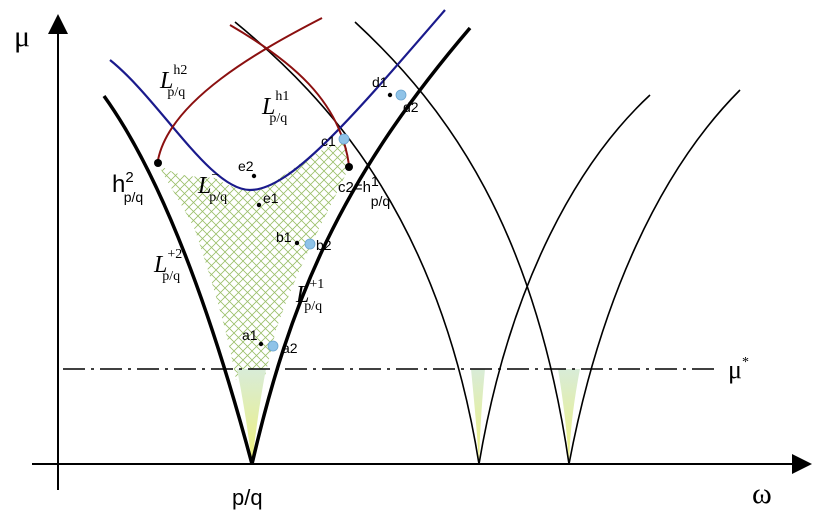  Describe the element at coordinates (310, 244) in the screenshot. I see `dot-b2` at that location.